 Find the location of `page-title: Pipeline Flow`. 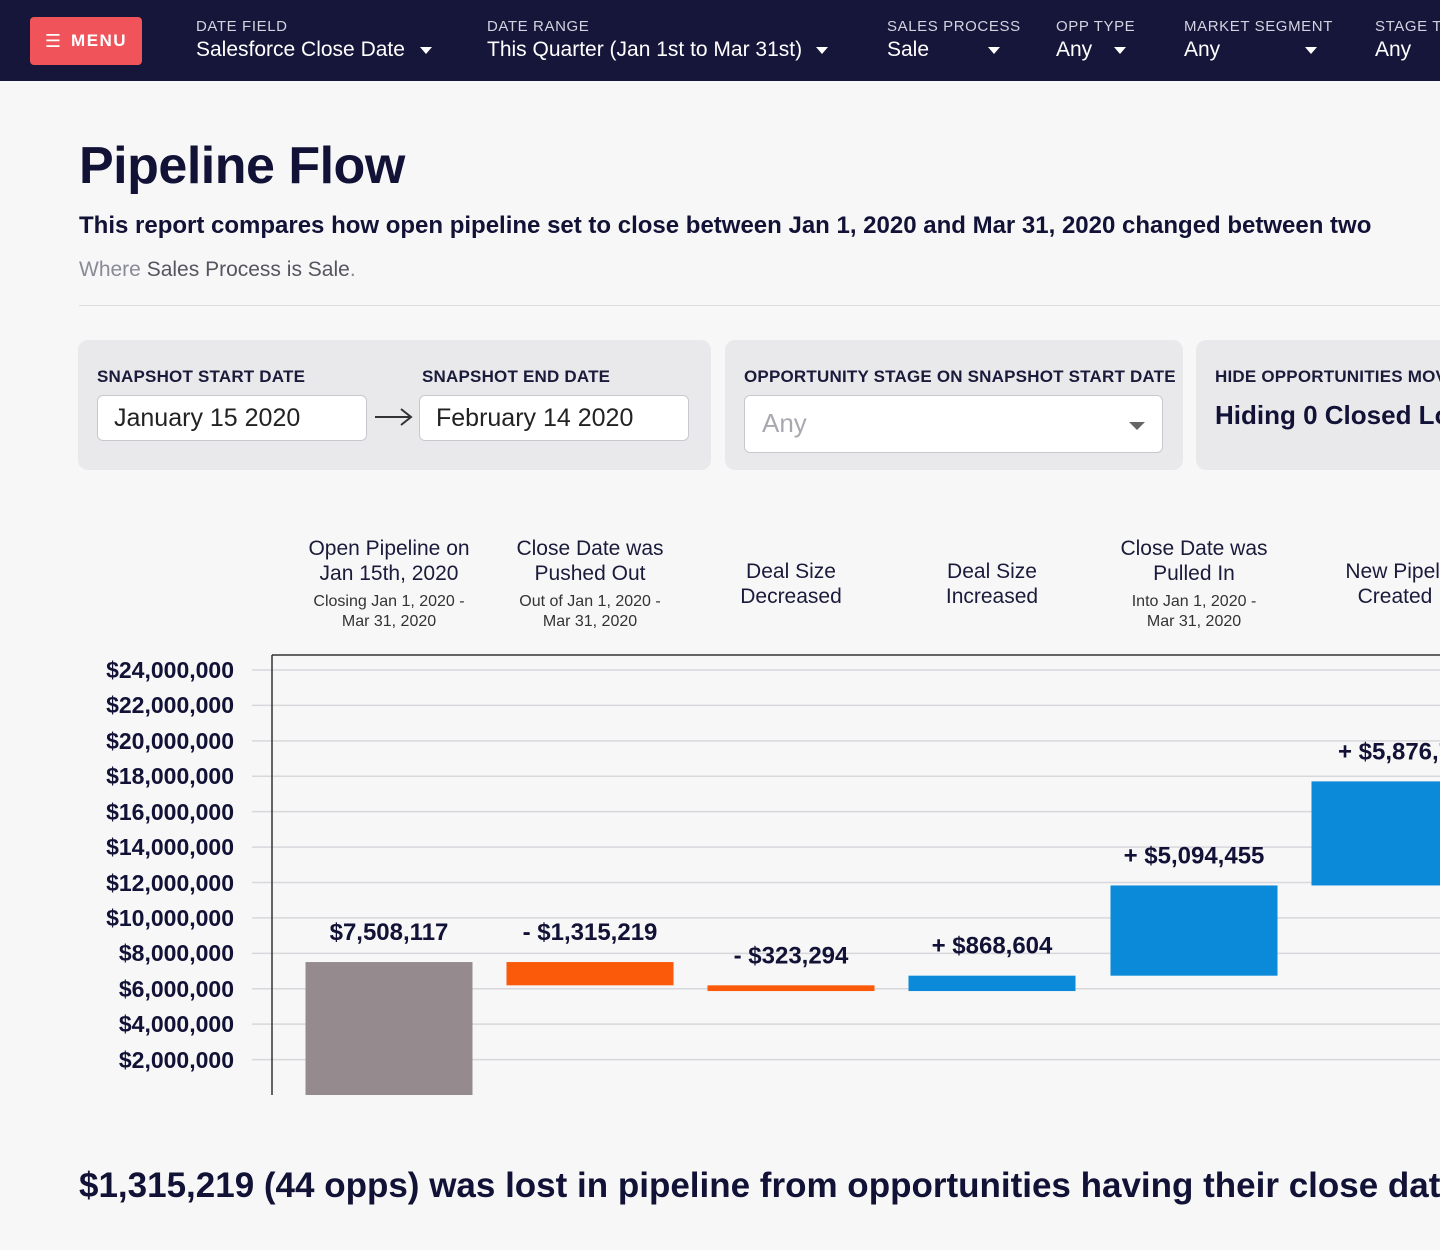

page-title: Pipeline Flow is located at coordinates (242, 166).